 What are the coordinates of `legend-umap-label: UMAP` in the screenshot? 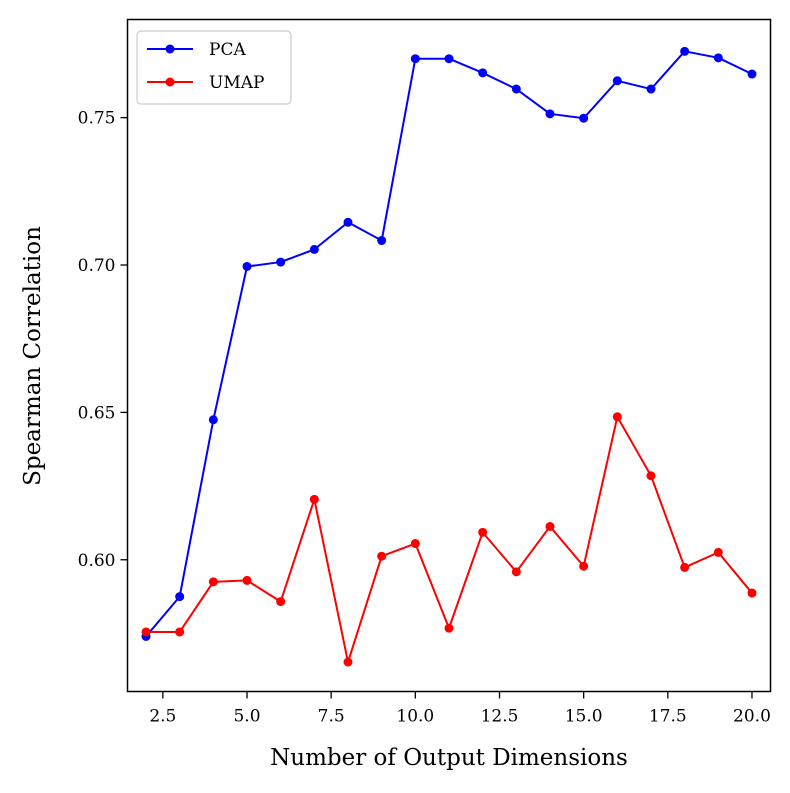 It's located at (236, 83).